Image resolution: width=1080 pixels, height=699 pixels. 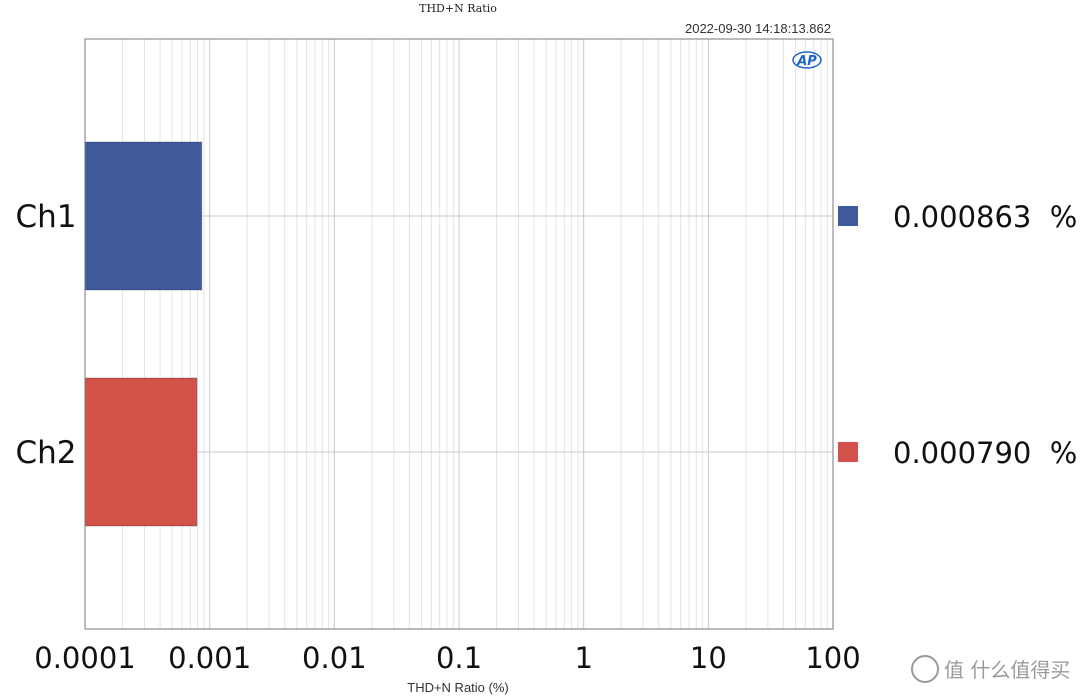 I want to click on category-label-ch2: Ch2, so click(x=45, y=453).